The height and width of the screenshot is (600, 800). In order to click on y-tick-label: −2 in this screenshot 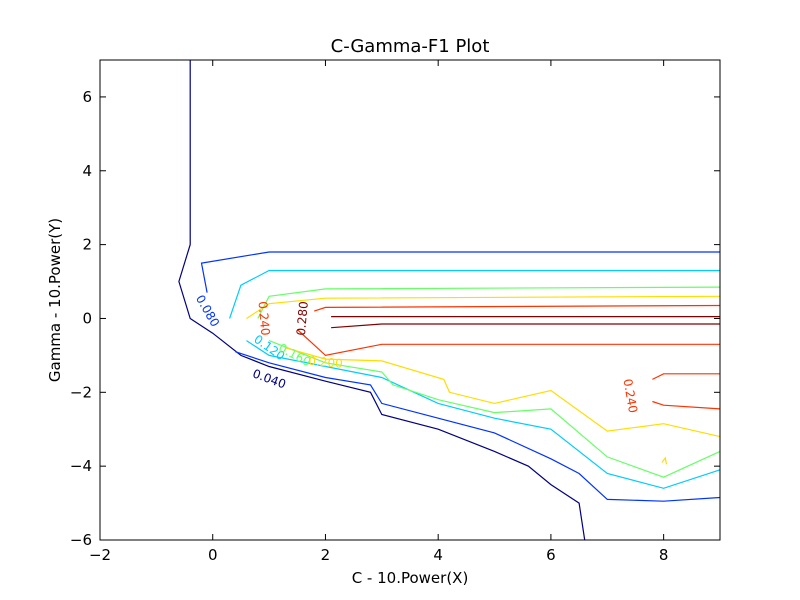, I will do `click(81, 392)`.